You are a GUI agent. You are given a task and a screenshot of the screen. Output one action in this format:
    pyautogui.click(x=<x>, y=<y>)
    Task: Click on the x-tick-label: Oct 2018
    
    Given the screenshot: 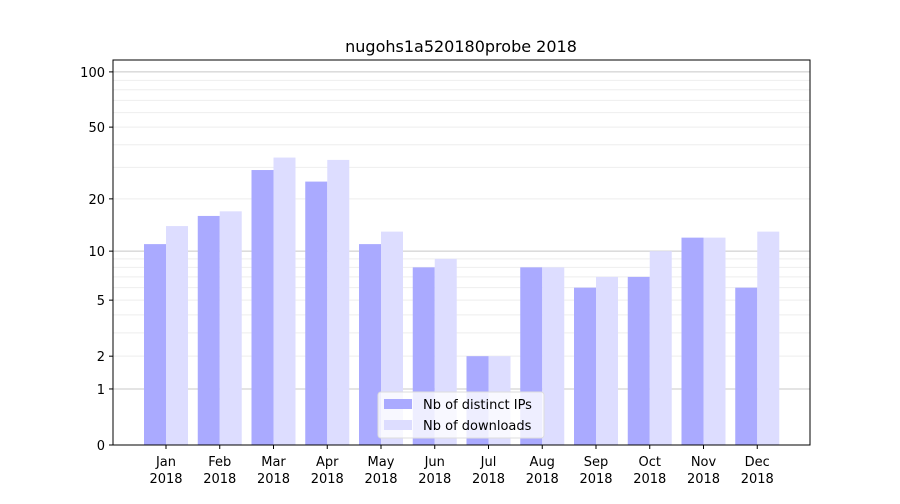 What is the action you would take?
    pyautogui.click(x=649, y=471)
    